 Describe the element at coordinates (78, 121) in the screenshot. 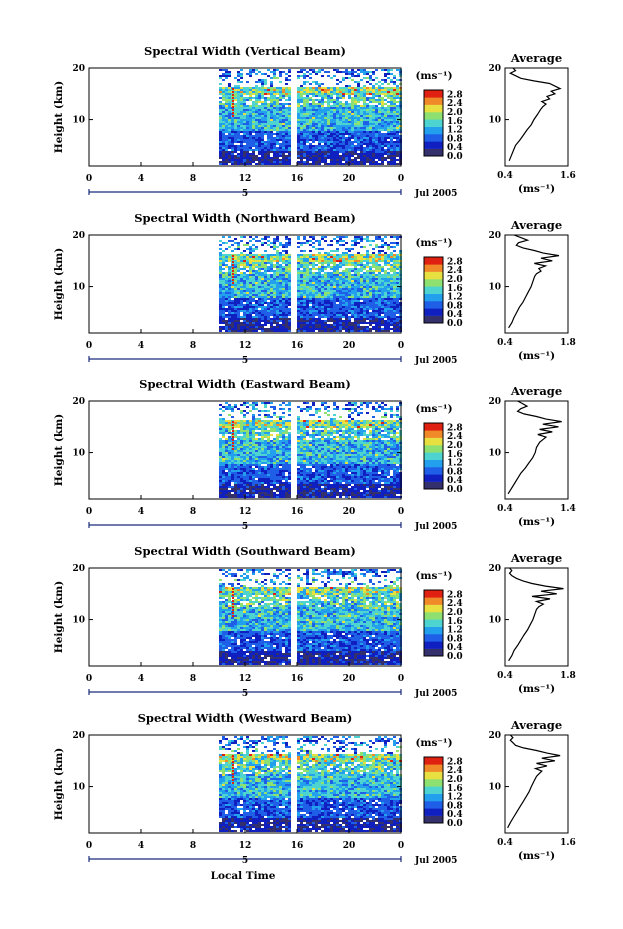

I see `height-tick-label: 10` at that location.